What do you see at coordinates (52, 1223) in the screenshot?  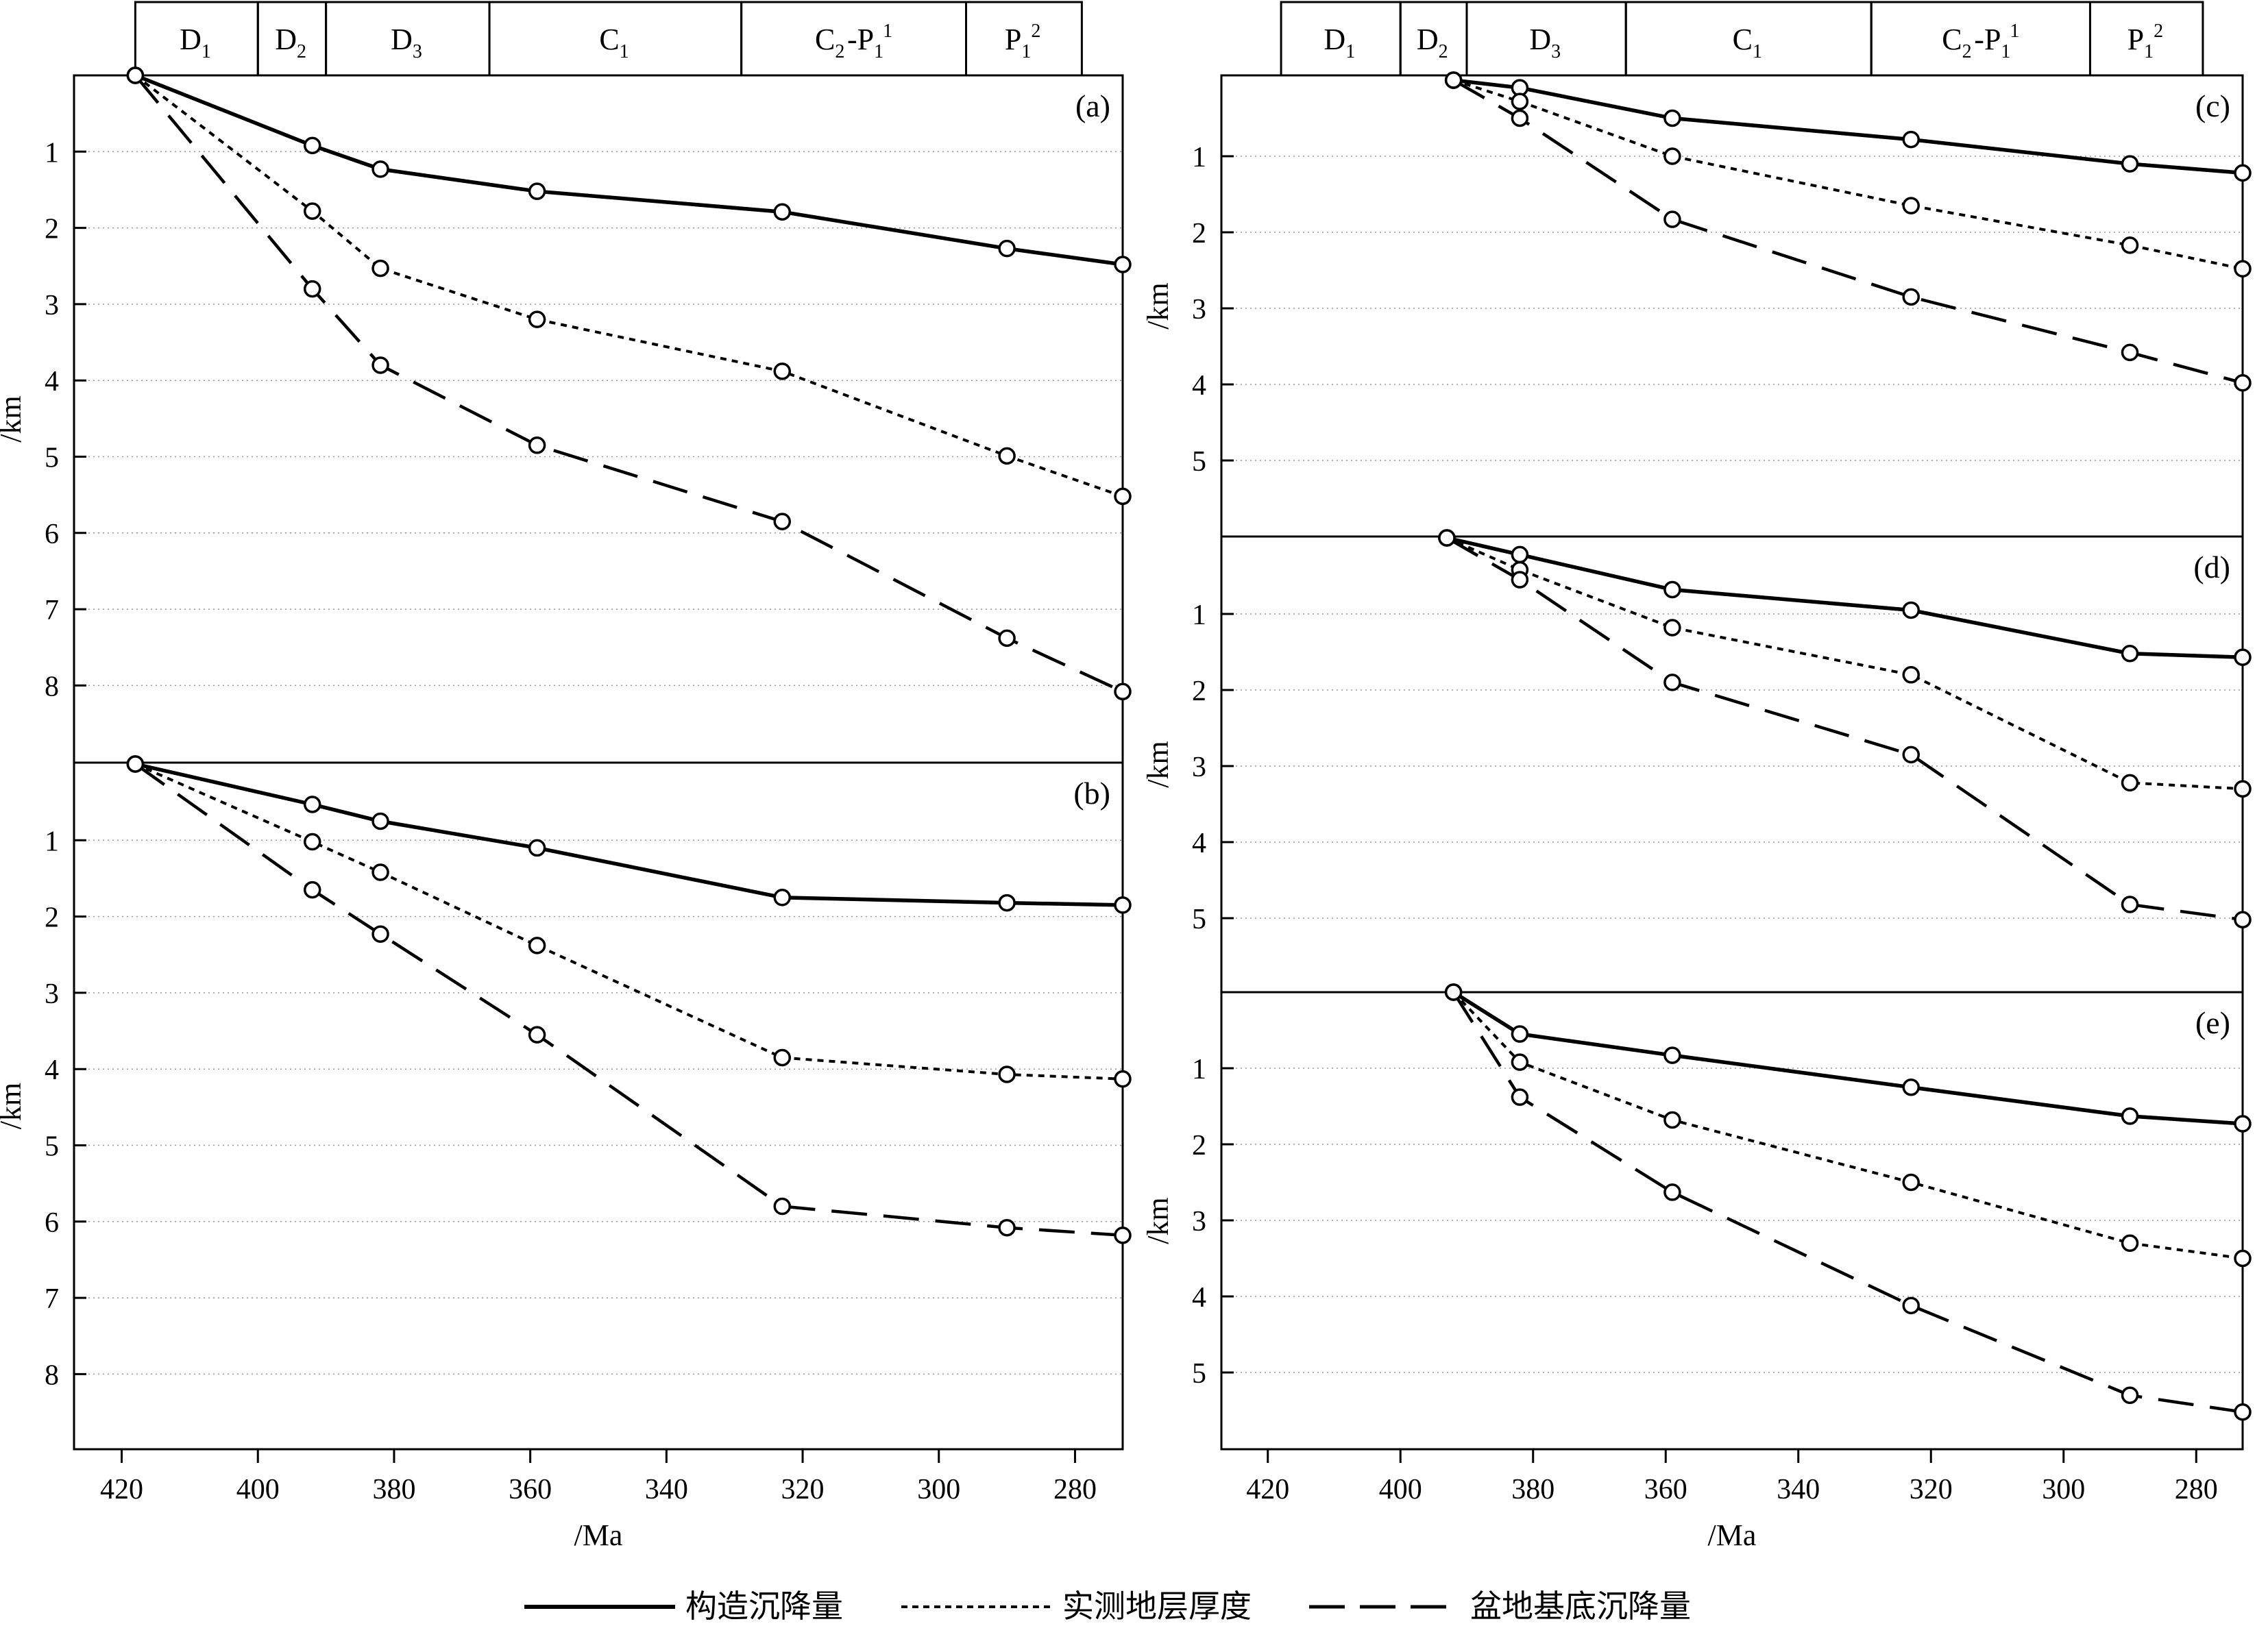 I see `y-tick-label: 6` at bounding box center [52, 1223].